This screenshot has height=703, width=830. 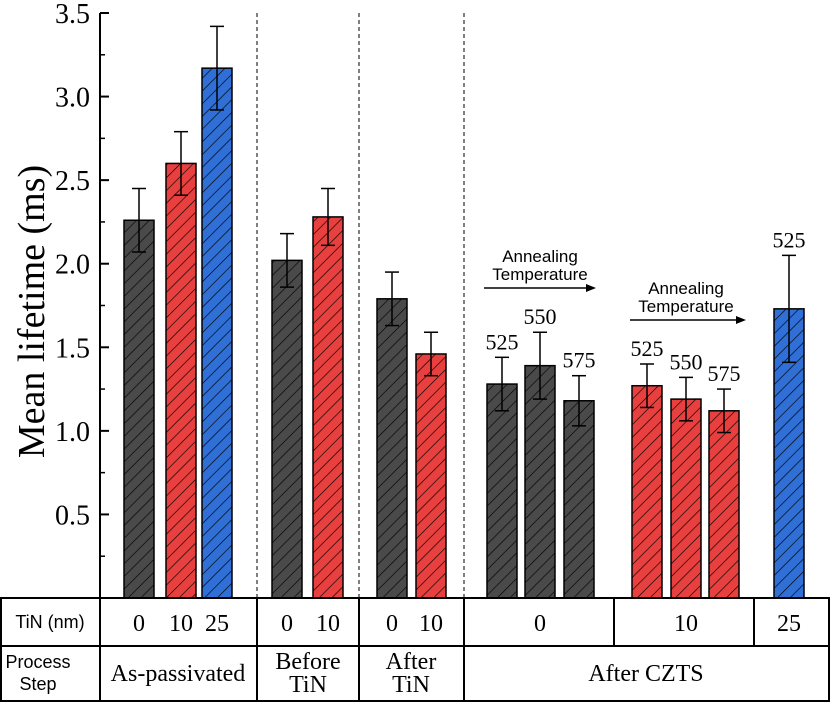 I want to click on y-tick-label: 1.5, so click(x=72, y=348).